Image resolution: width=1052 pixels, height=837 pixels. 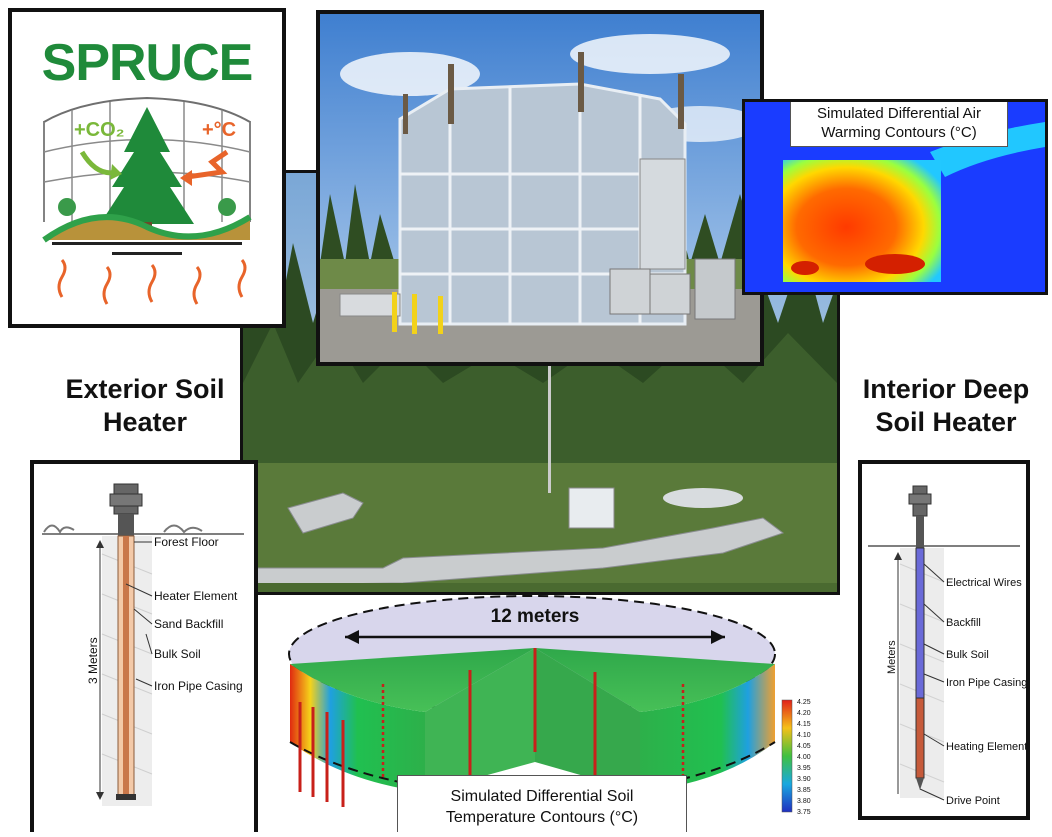 What do you see at coordinates (986, 683) in the screenshot?
I see `interior-label-iron-pipe-casing: Iron Pipe Casing` at bounding box center [986, 683].